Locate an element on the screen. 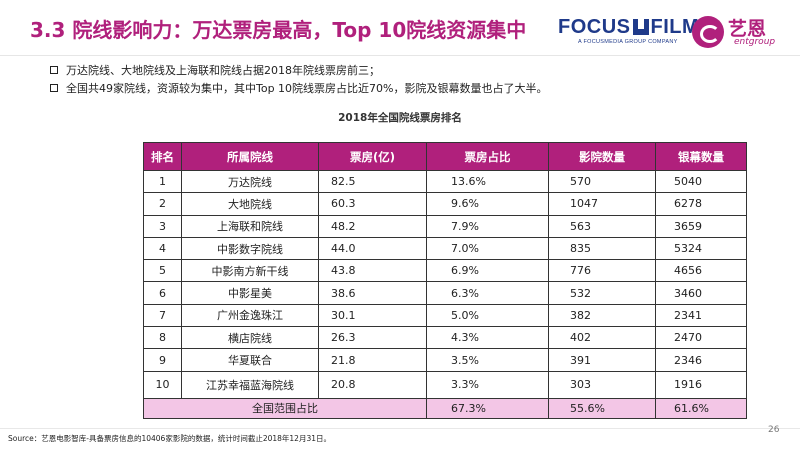 Image resolution: width=800 pixels, height=450 pixels. header-box-office: 票房(亿) is located at coordinates (372, 156).